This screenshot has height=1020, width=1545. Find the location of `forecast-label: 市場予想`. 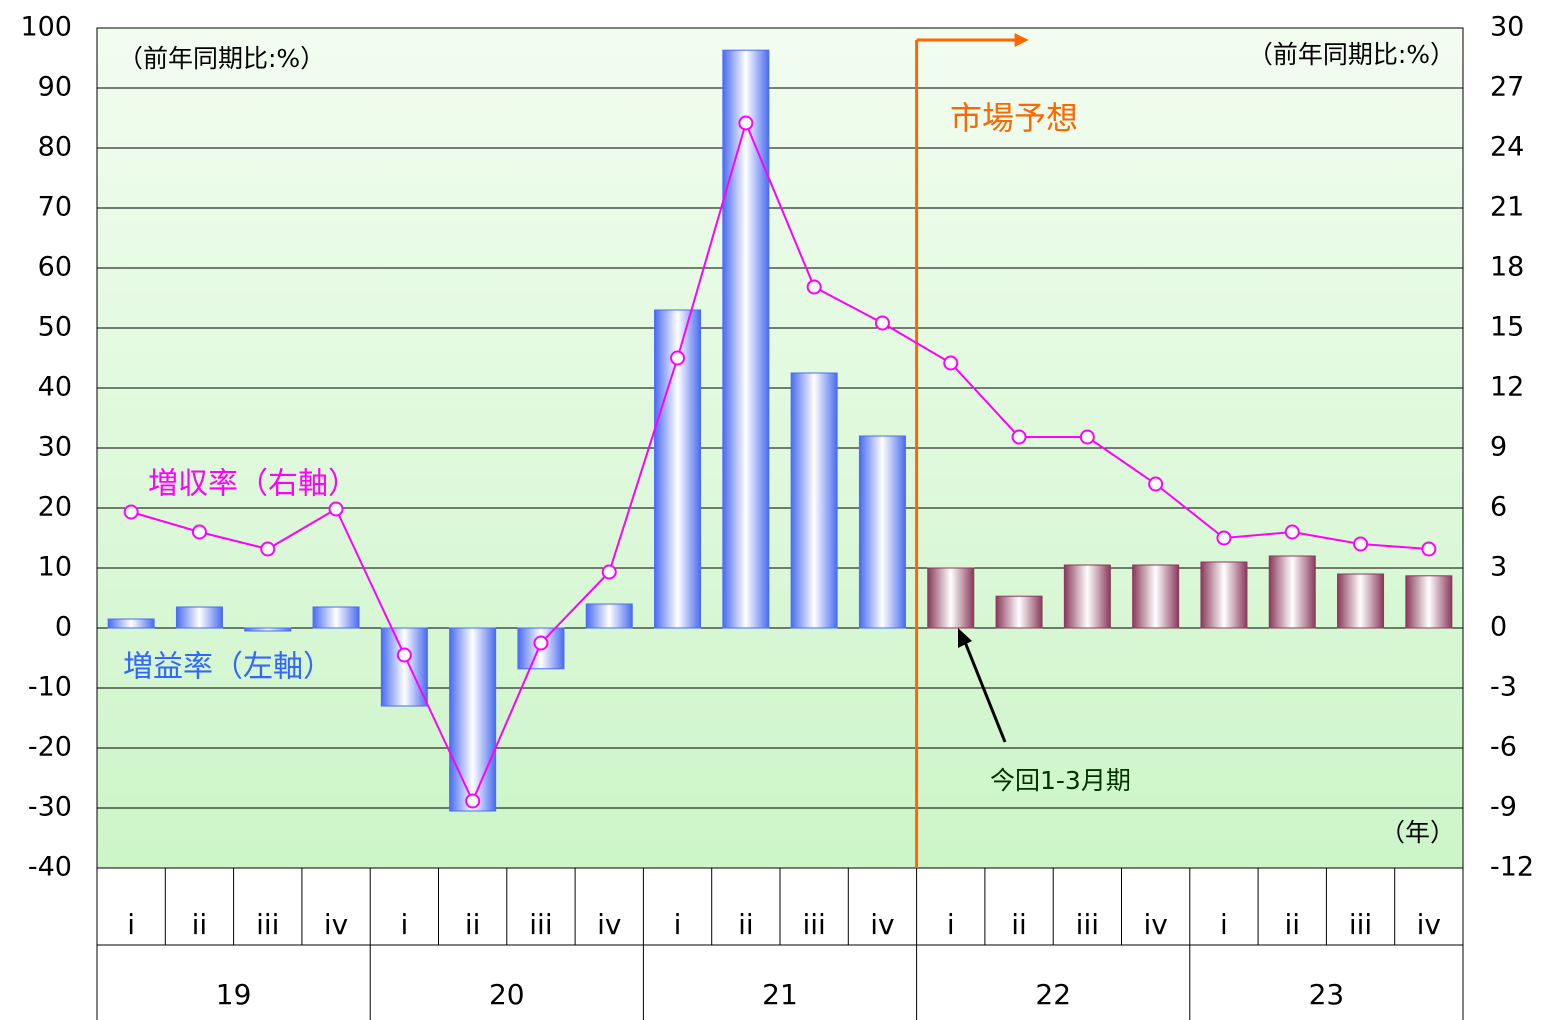

forecast-label: 市場予想 is located at coordinates (1014, 118).